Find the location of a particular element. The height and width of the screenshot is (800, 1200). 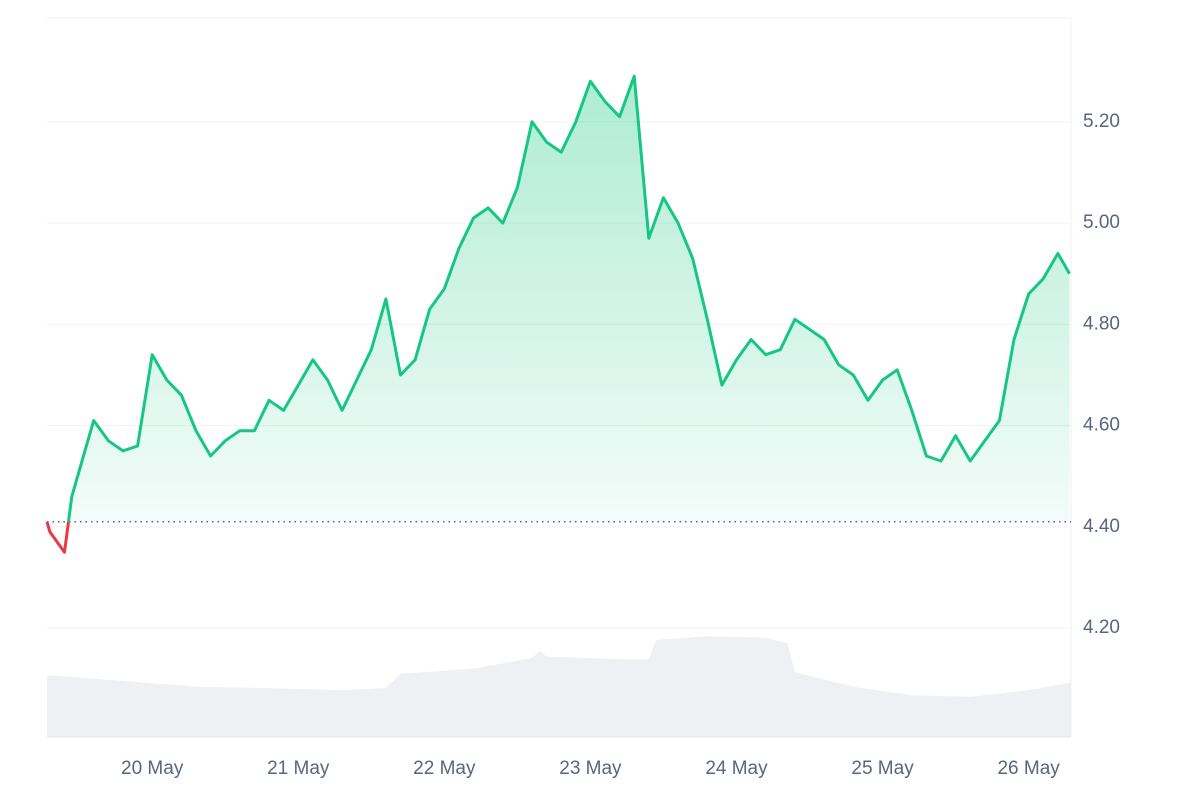

y-tick-label: 4.40 is located at coordinates (1101, 526).